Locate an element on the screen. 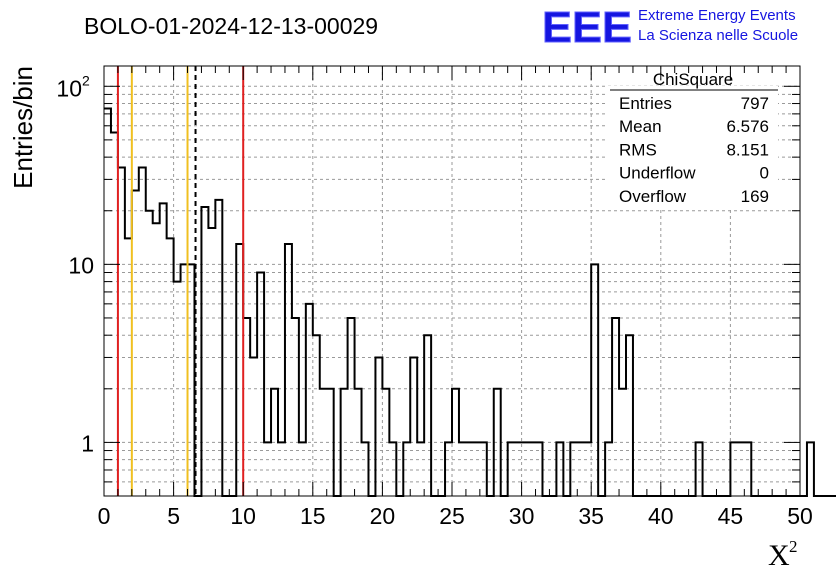  reference-lines is located at coordinates (180, 281).